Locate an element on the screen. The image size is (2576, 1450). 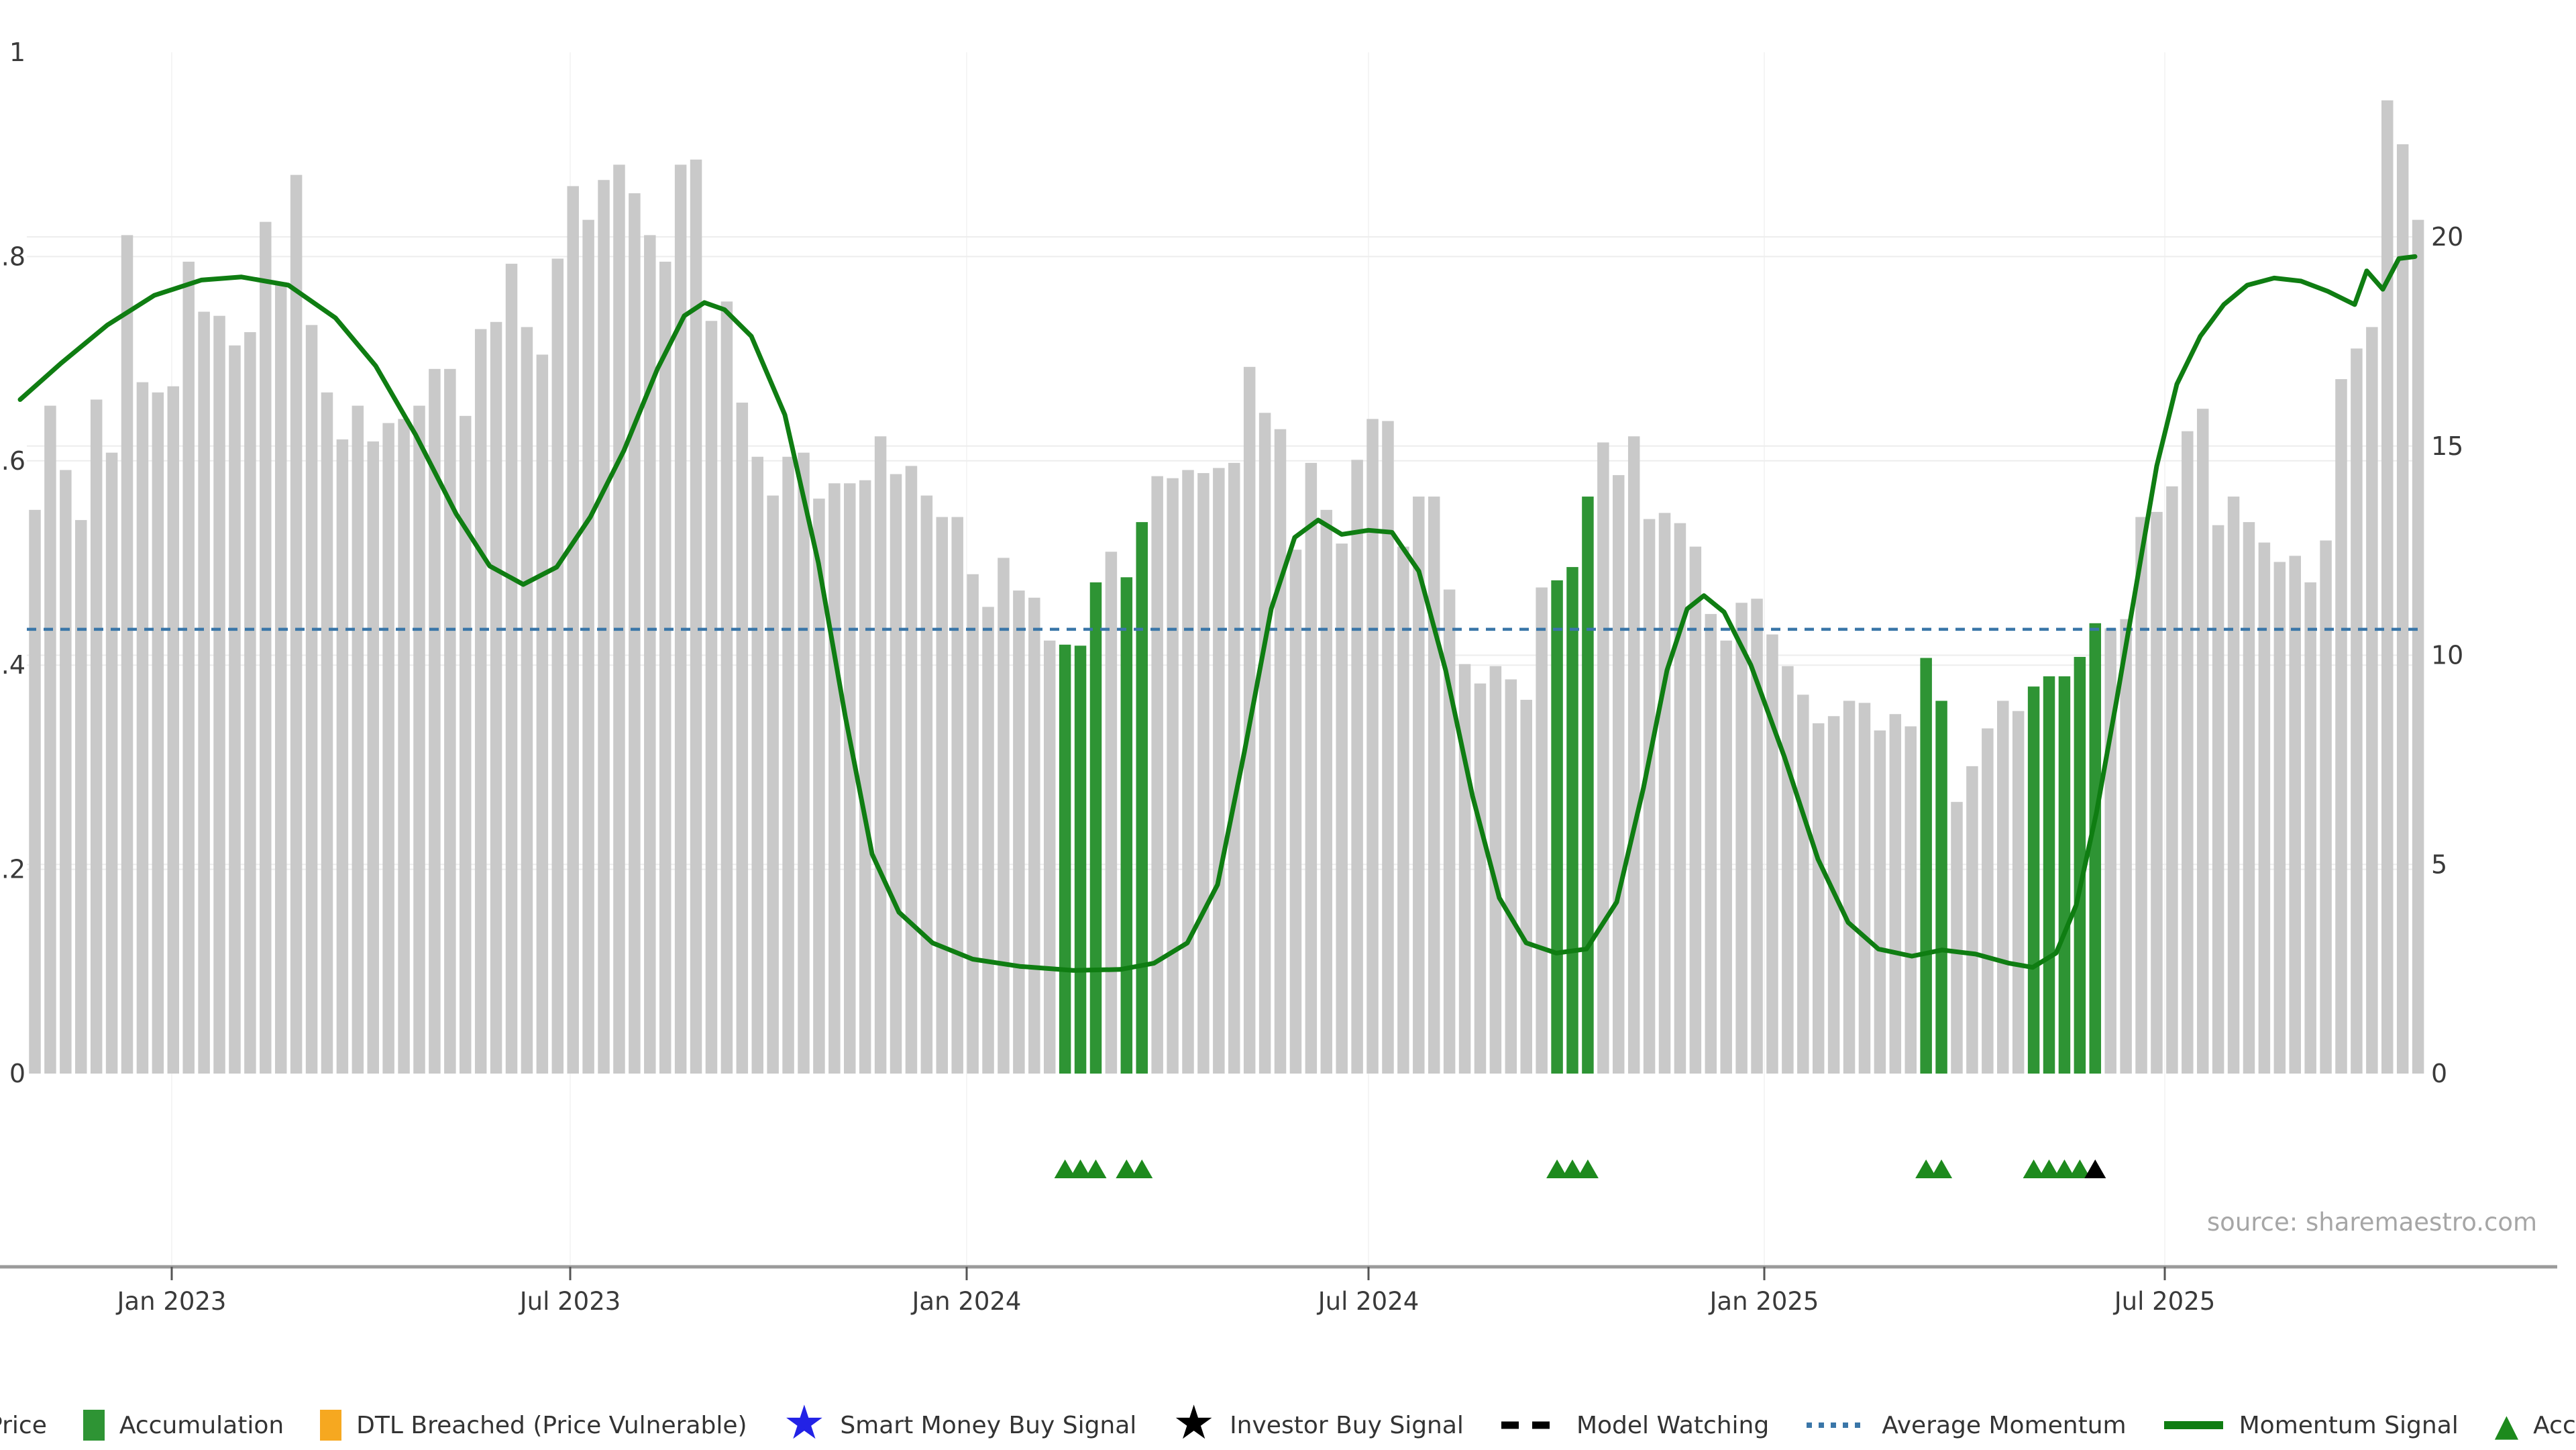
y-left-tick-label: 0.8 is located at coordinates (12, 256).